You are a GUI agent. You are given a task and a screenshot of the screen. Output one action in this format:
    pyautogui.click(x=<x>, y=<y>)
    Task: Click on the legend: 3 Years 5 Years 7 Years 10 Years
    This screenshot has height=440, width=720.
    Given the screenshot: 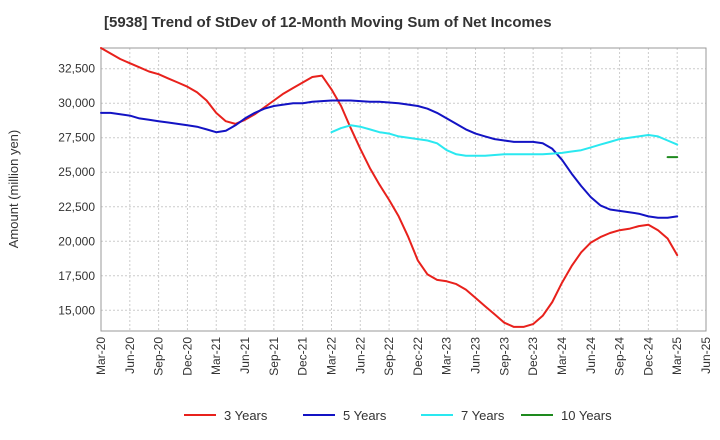 What is the action you would take?
    pyautogui.click(x=398, y=415)
    